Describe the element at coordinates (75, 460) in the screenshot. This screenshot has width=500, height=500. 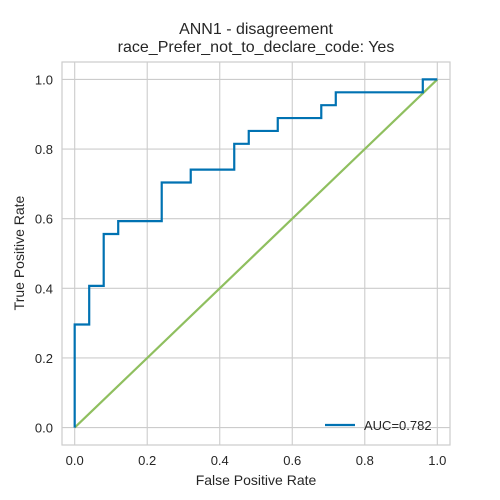
I see `x-tick-label: 0.0` at that location.